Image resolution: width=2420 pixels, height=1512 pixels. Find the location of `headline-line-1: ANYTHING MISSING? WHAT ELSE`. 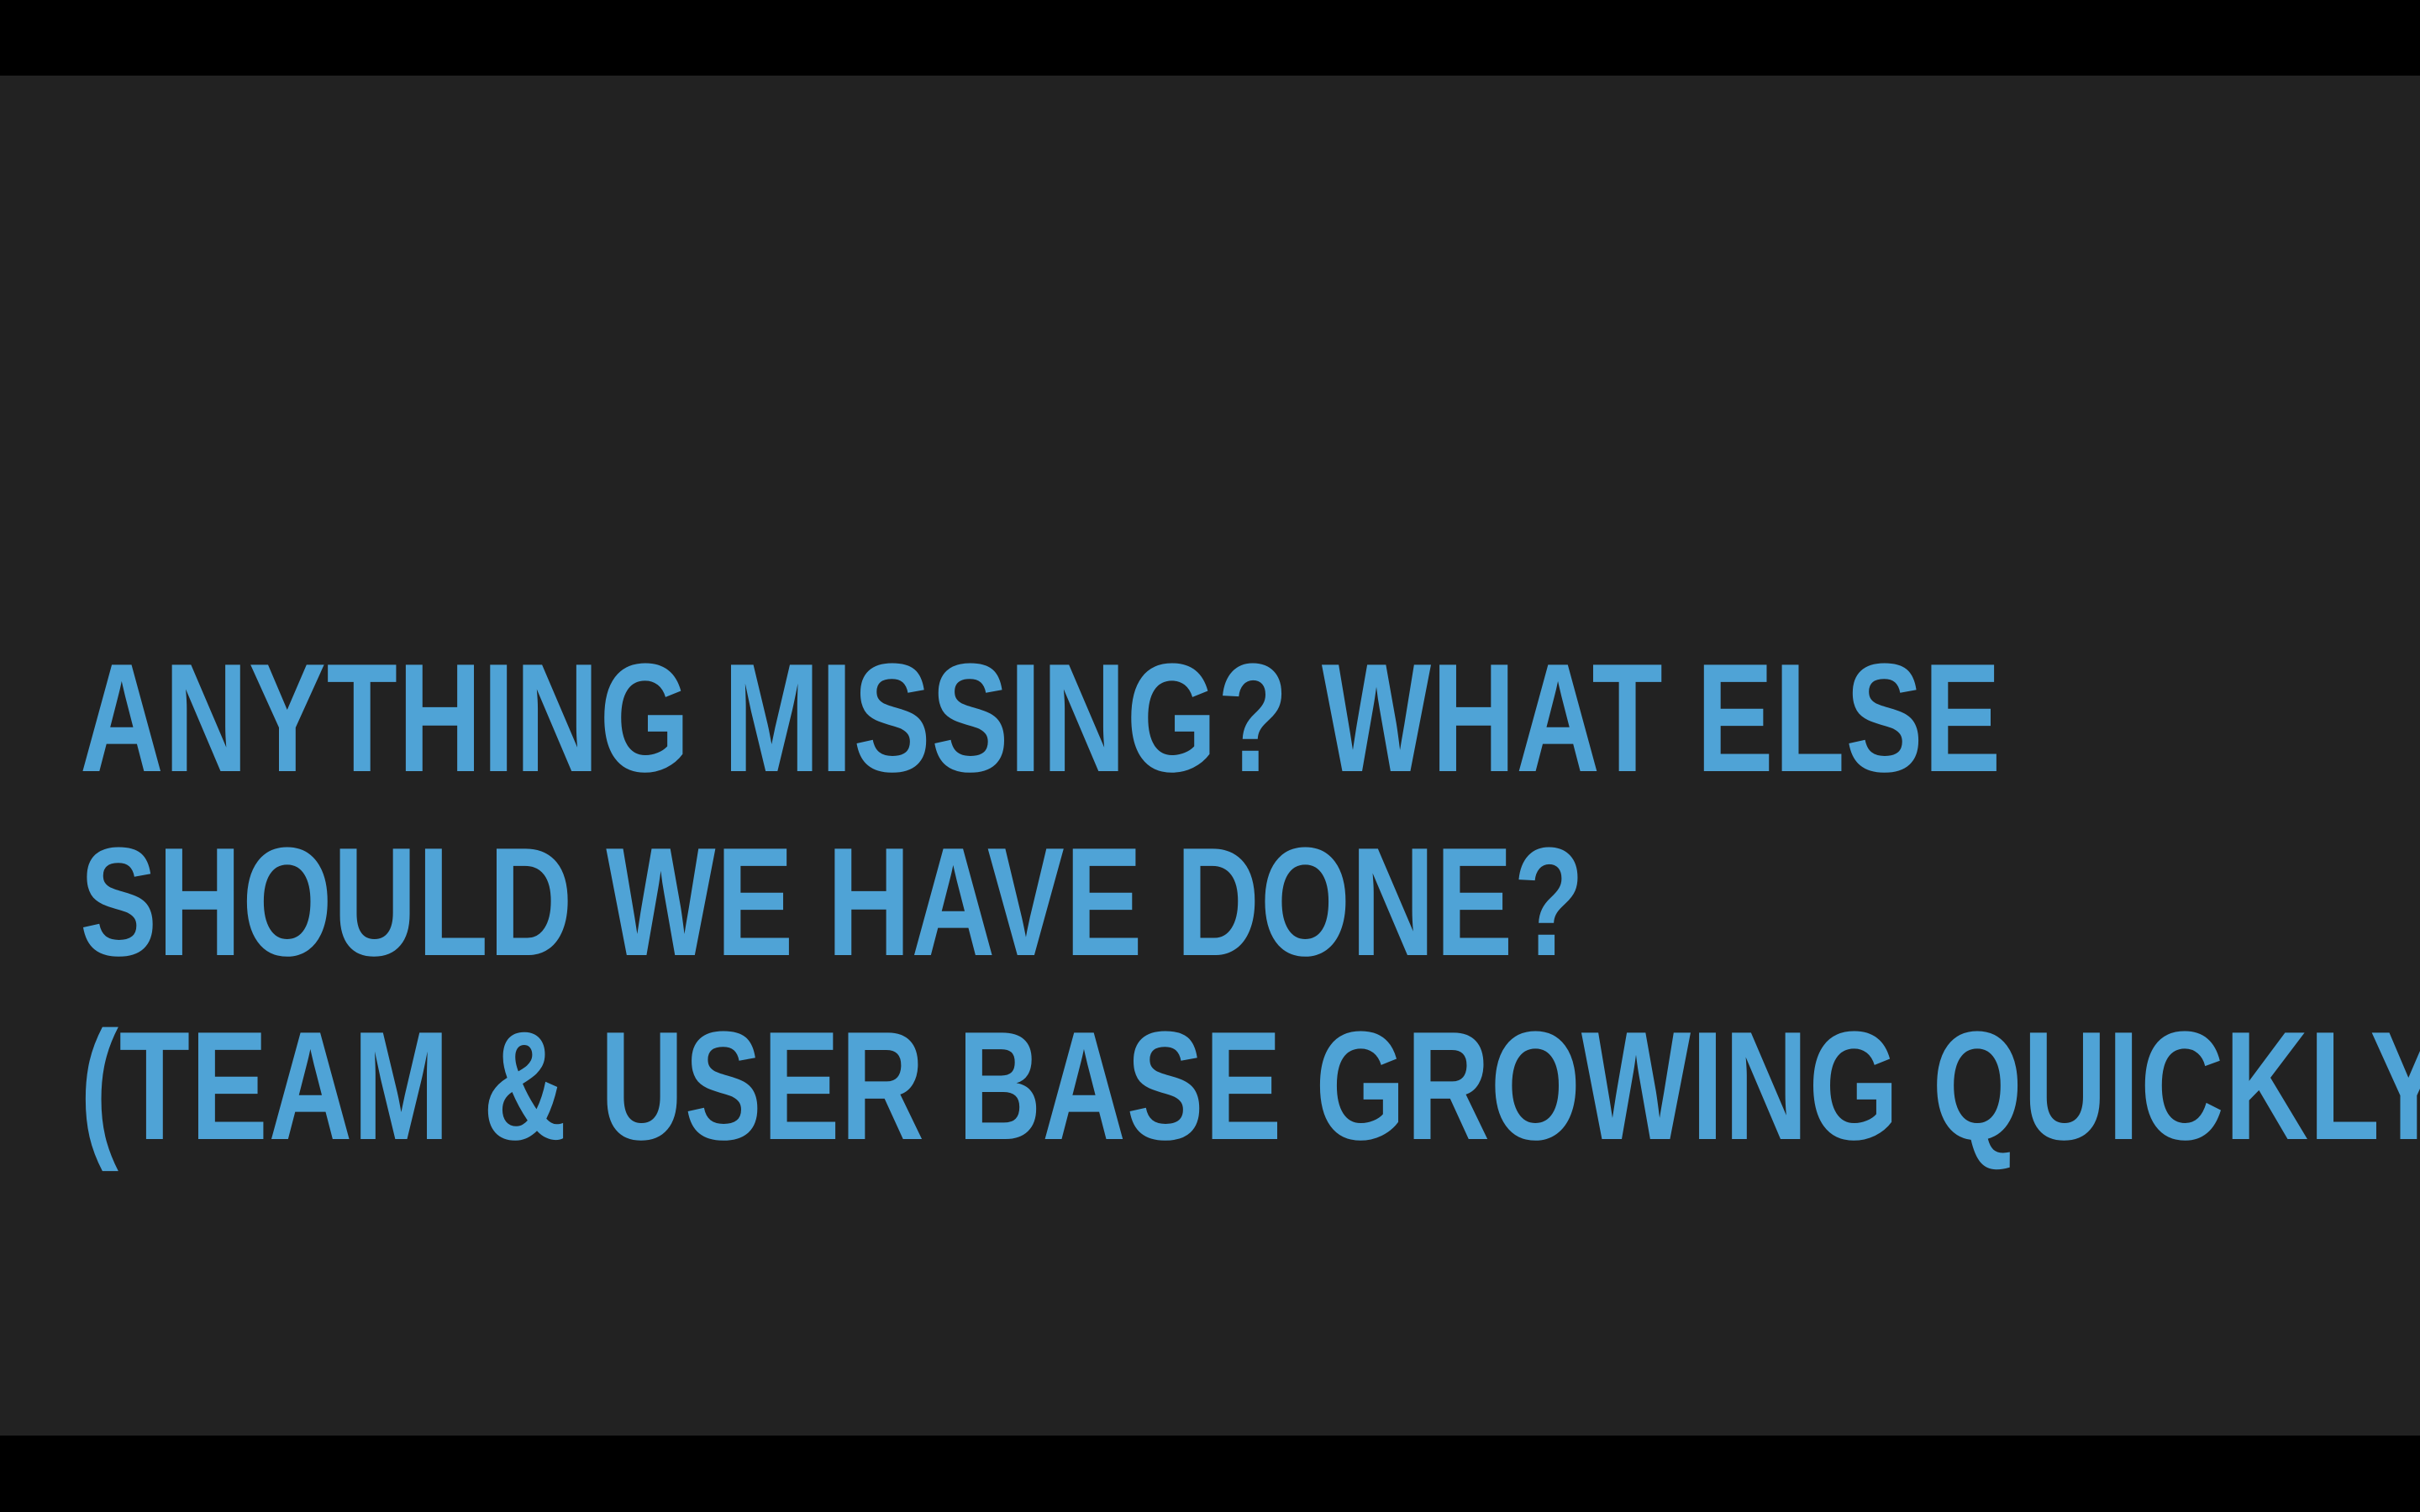

headline-line-1: ANYTHING MISSING? WHAT ELSE is located at coordinates (1041, 717).